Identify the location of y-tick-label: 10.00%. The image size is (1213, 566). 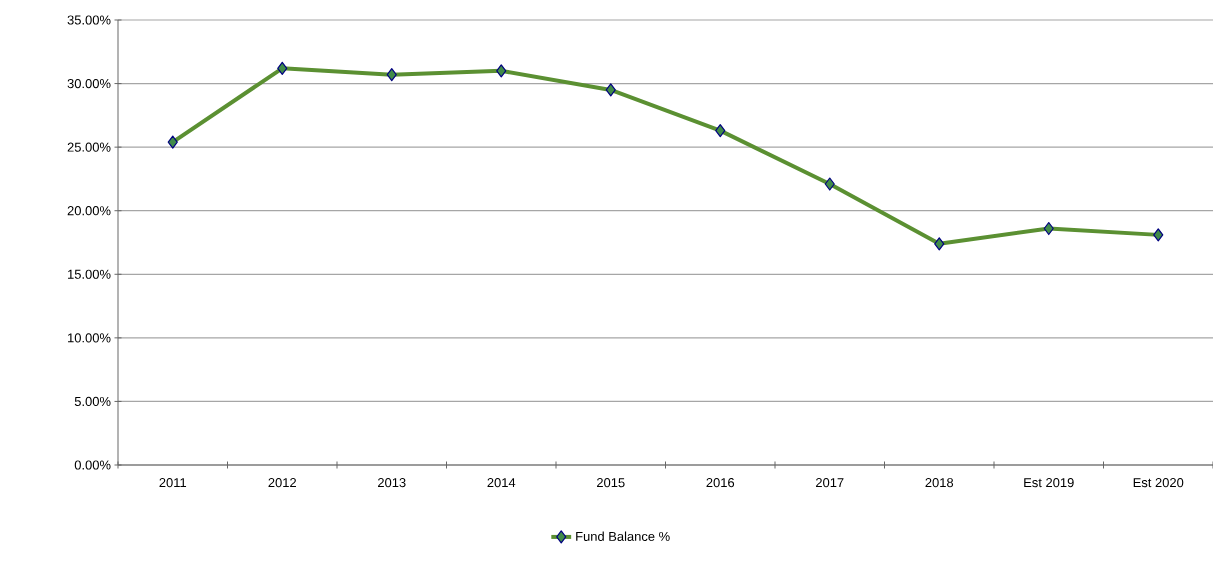
(89, 338).